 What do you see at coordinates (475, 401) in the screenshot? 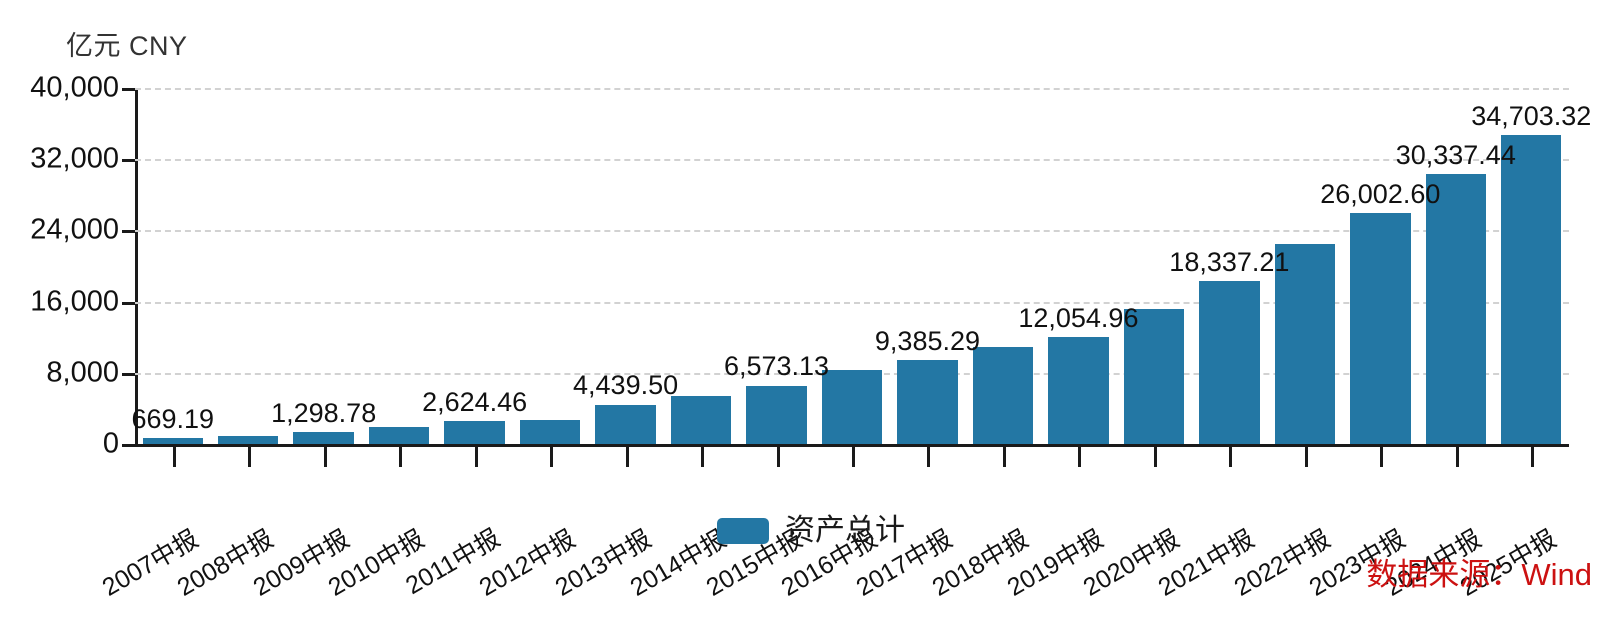
I see `bar-value-label: 2,624.46` at bounding box center [475, 401].